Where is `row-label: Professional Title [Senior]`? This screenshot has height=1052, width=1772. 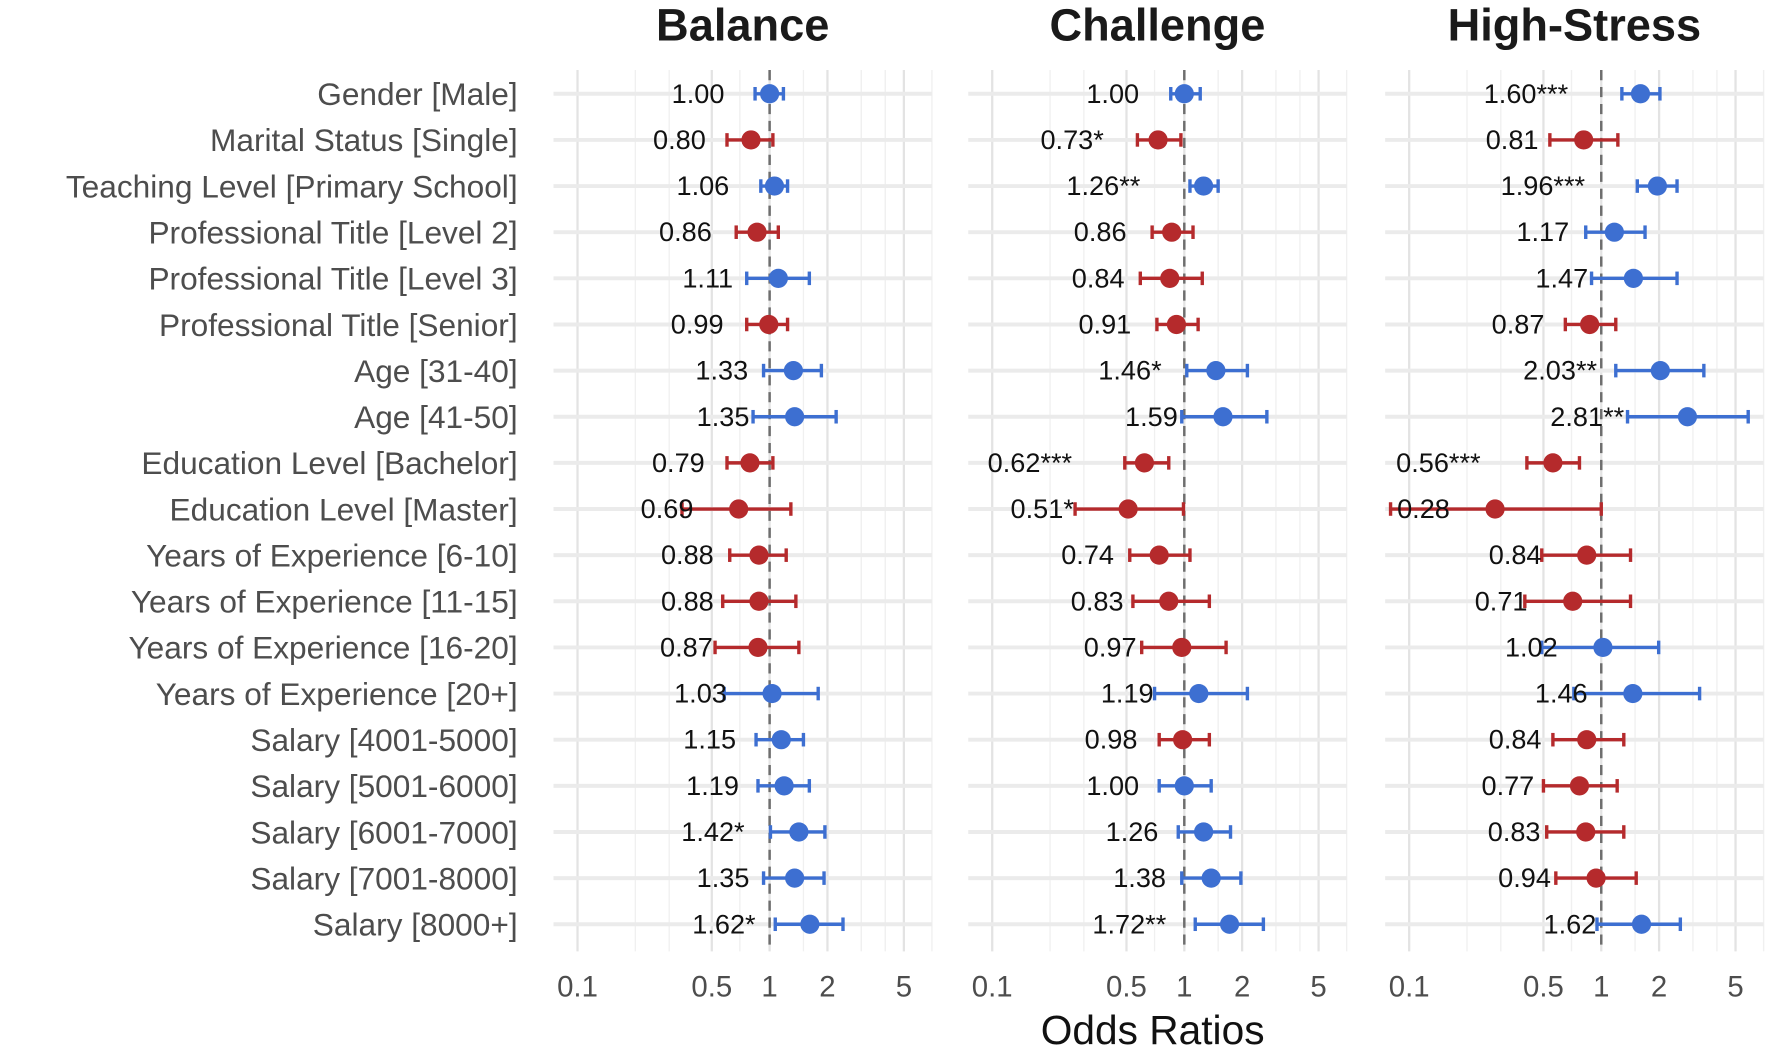
row-label: Professional Title [Senior] is located at coordinates (338, 325).